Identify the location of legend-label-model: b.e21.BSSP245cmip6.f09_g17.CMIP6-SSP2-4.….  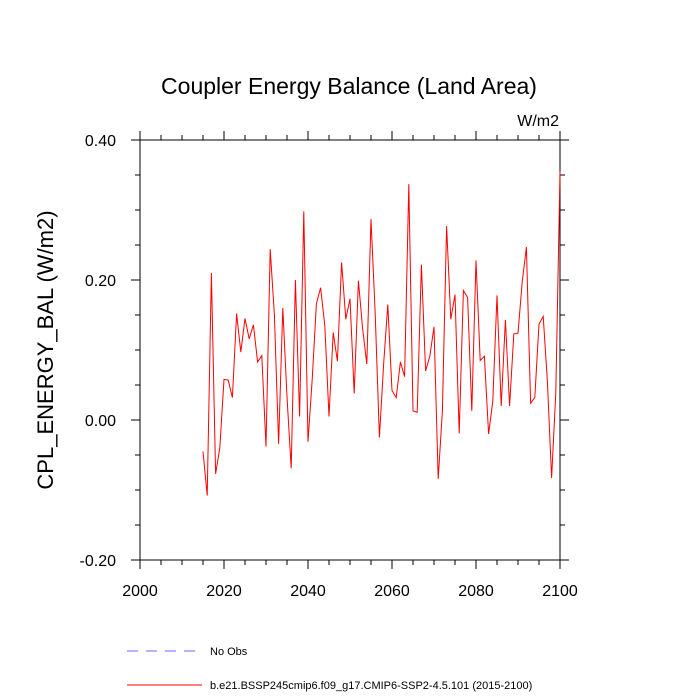
(371, 686).